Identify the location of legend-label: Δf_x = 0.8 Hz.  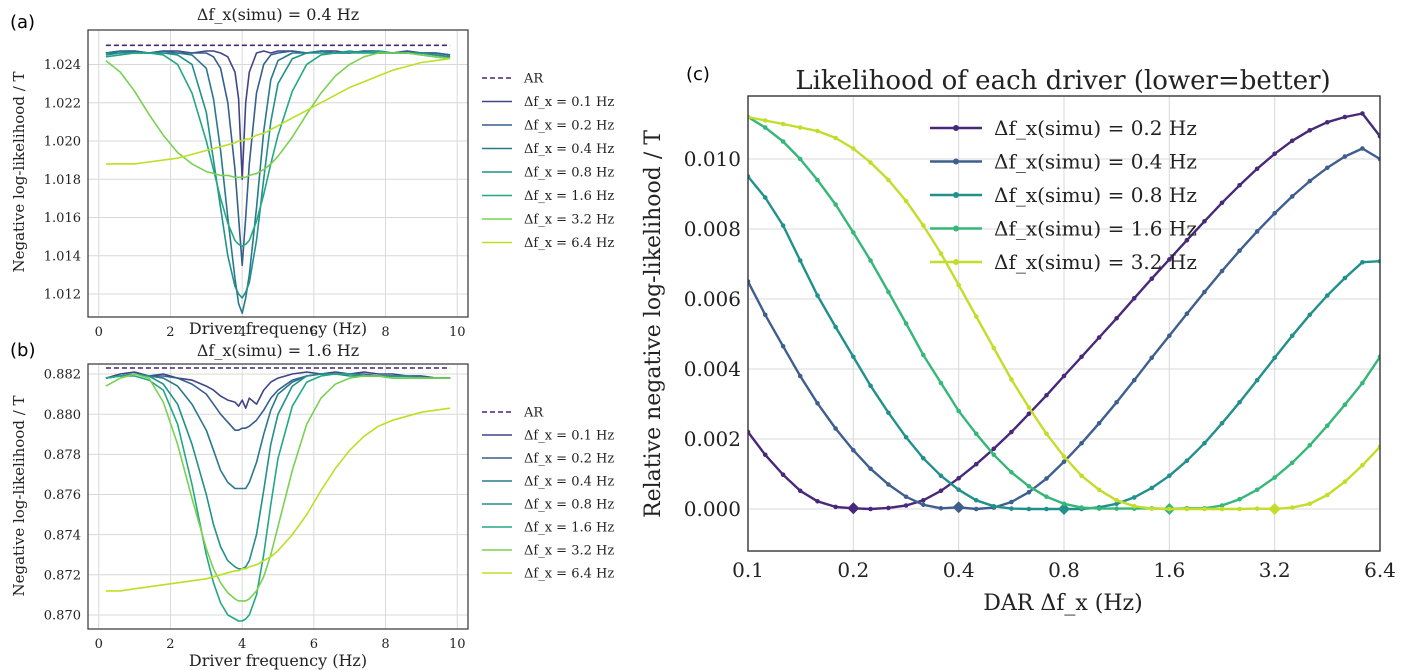
(569, 505).